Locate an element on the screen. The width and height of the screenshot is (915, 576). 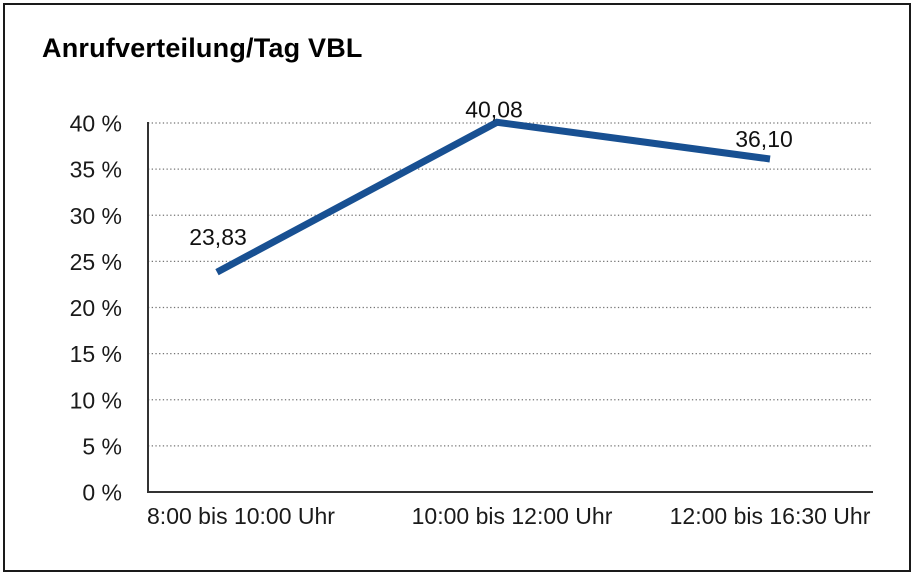
y-tick-label: 15 % is located at coordinates (96, 354).